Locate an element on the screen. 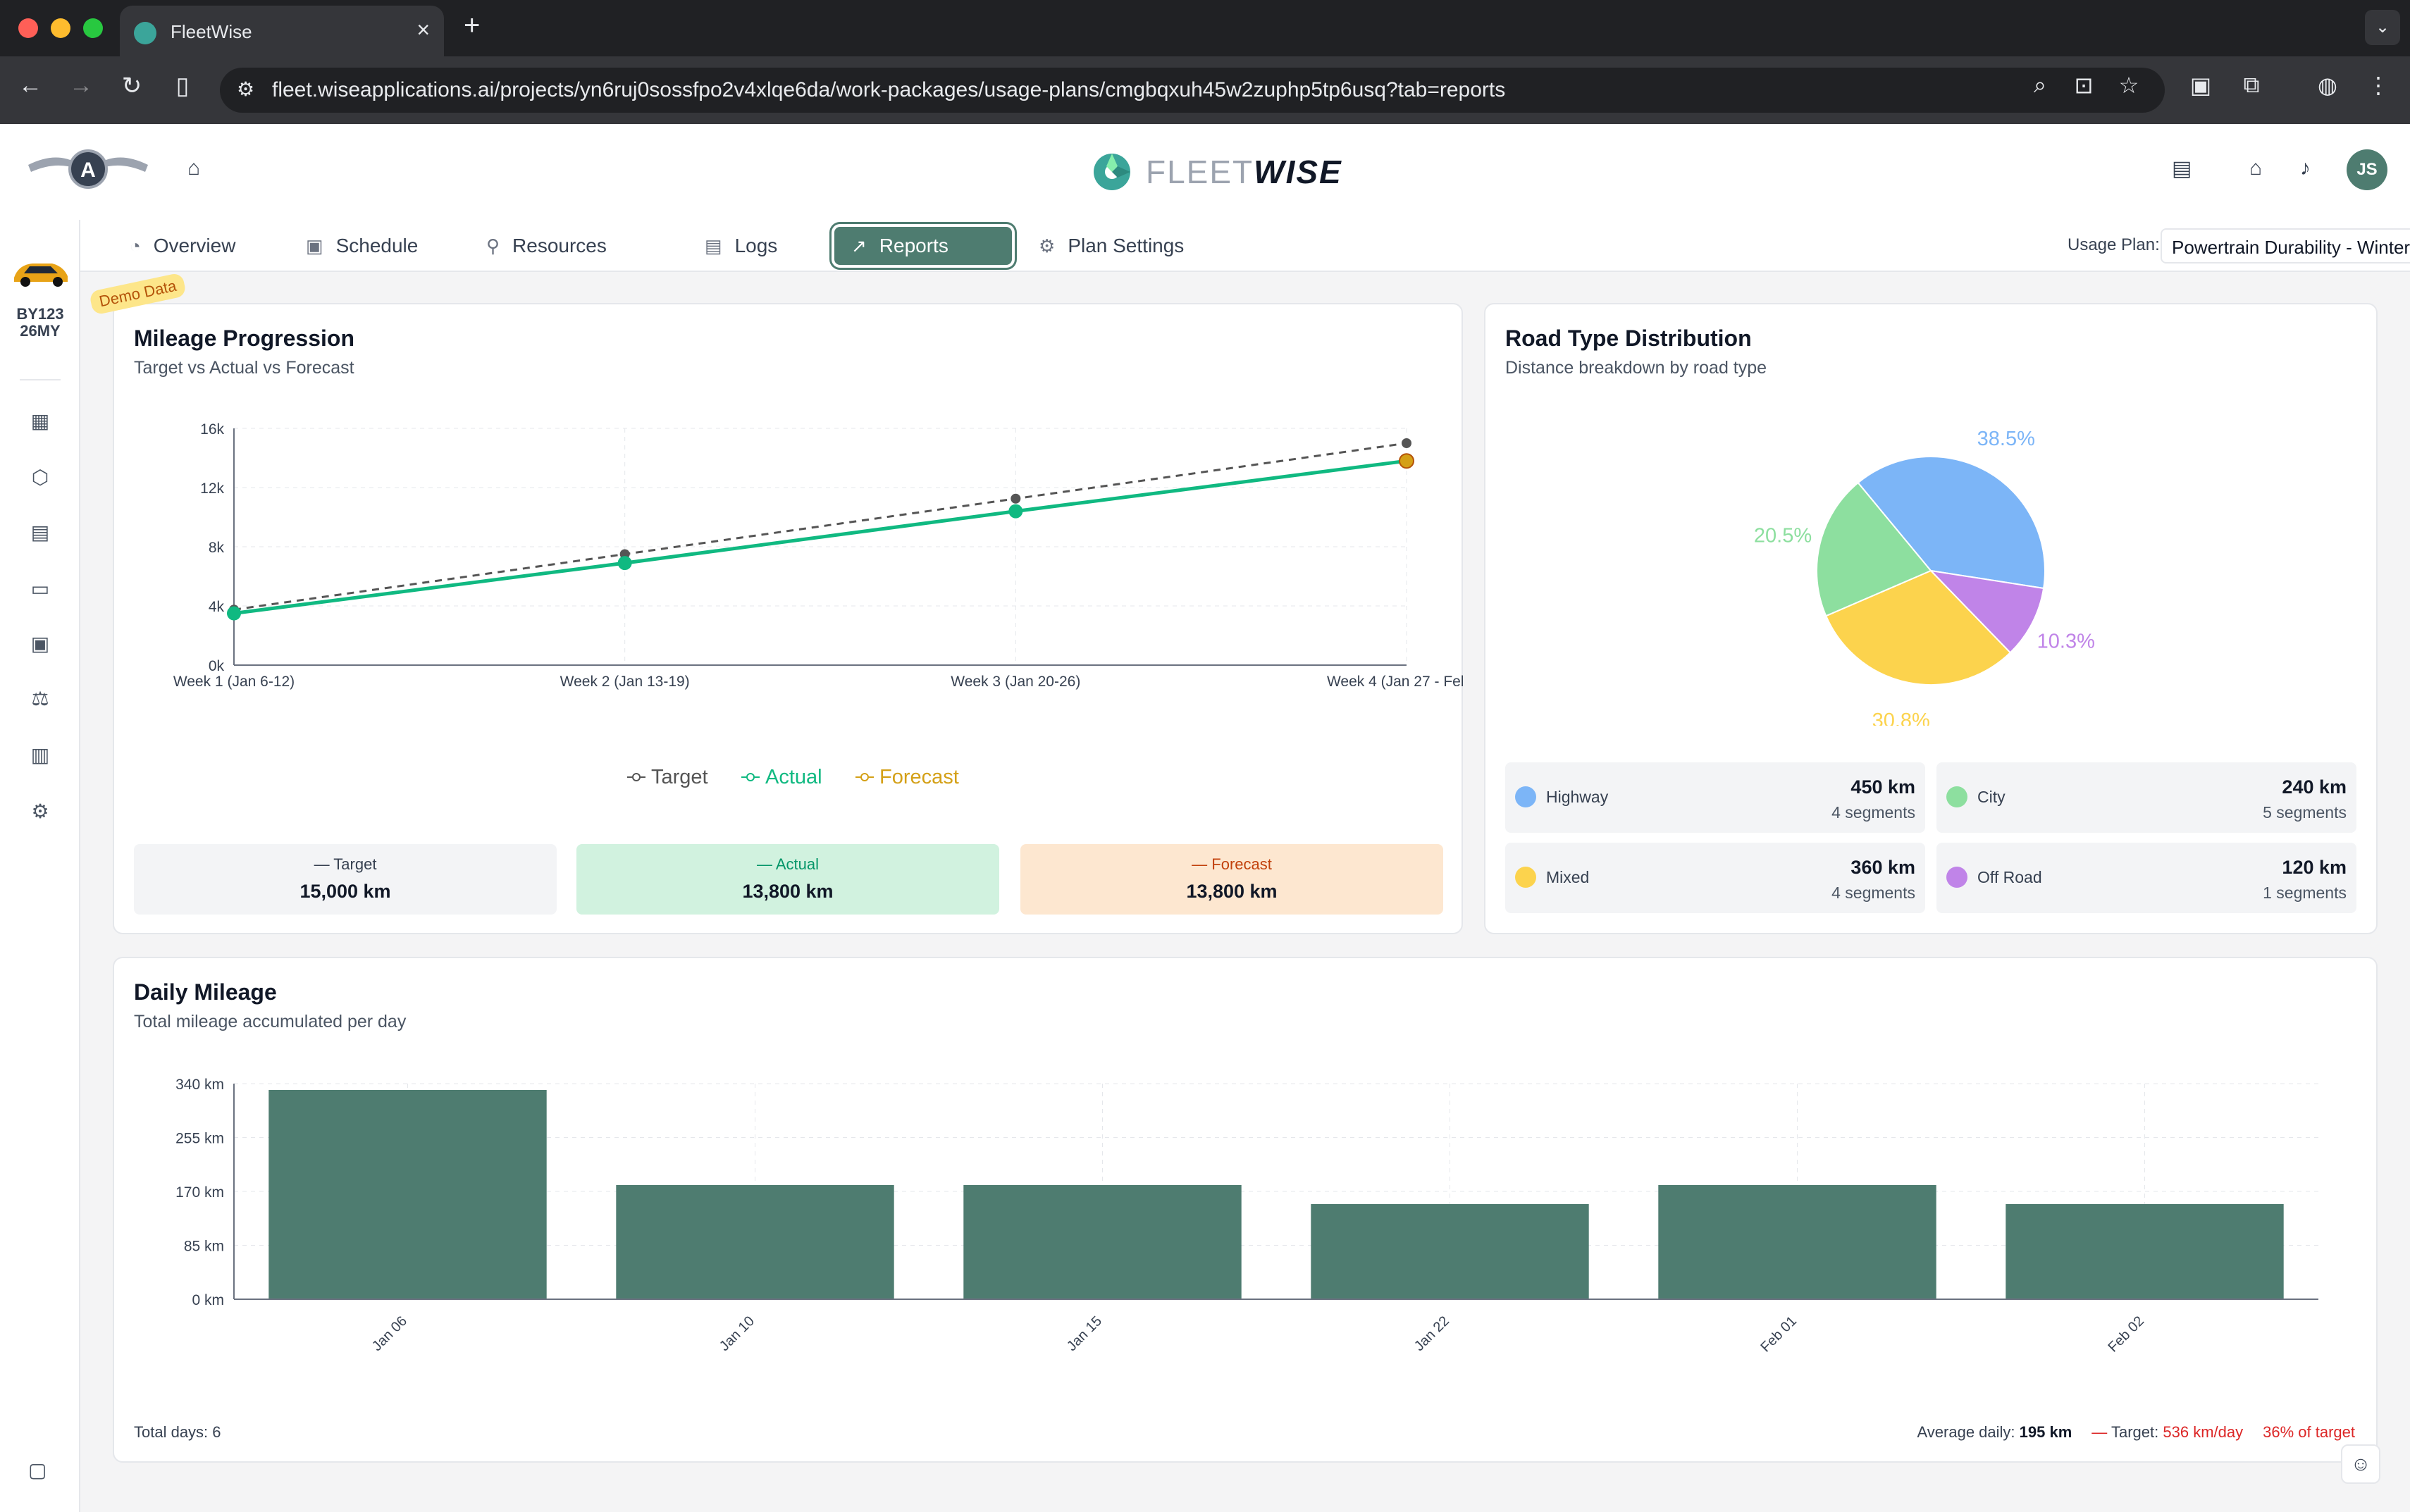 This screenshot has width=2410, height=1512. y-tick-label: 12k is located at coordinates (212, 489).